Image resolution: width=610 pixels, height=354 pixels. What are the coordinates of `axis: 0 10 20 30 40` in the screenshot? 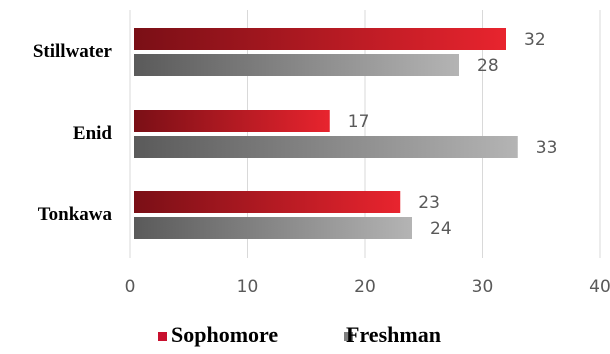 It's located at (367, 287).